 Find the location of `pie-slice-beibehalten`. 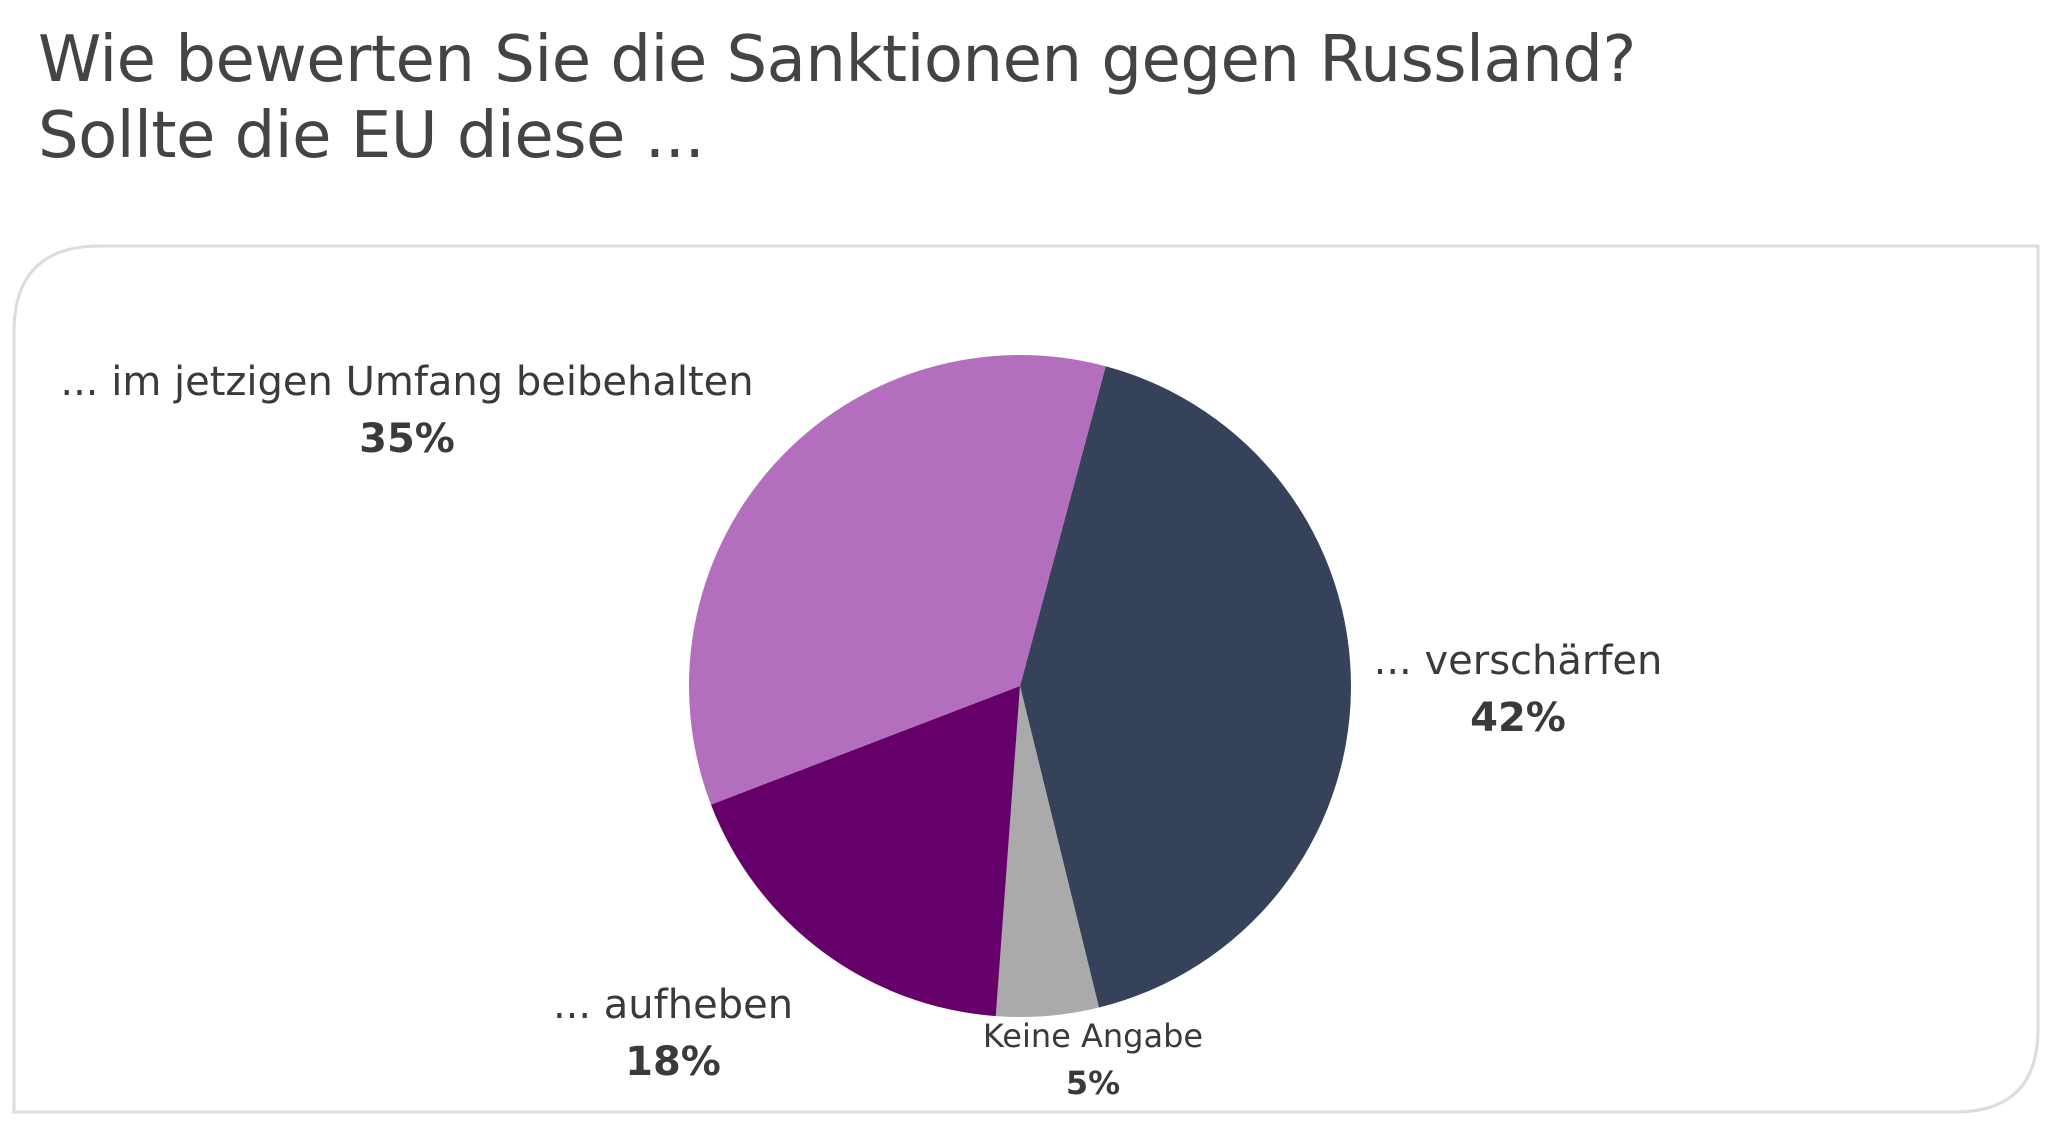

pie-slice-beibehalten is located at coordinates (897, 579).